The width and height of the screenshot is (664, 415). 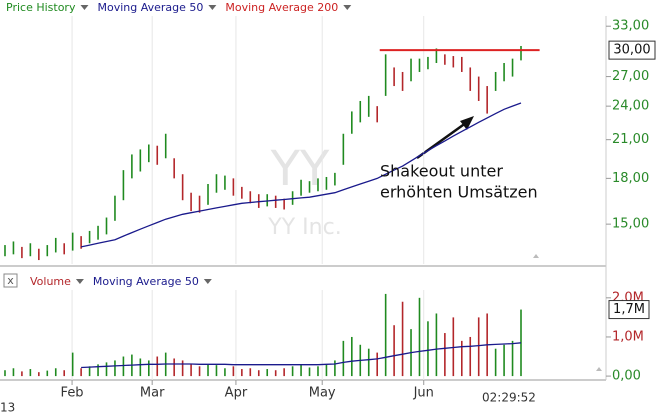 What do you see at coordinates (300, 169) in the screenshot?
I see `watermark: YY` at bounding box center [300, 169].